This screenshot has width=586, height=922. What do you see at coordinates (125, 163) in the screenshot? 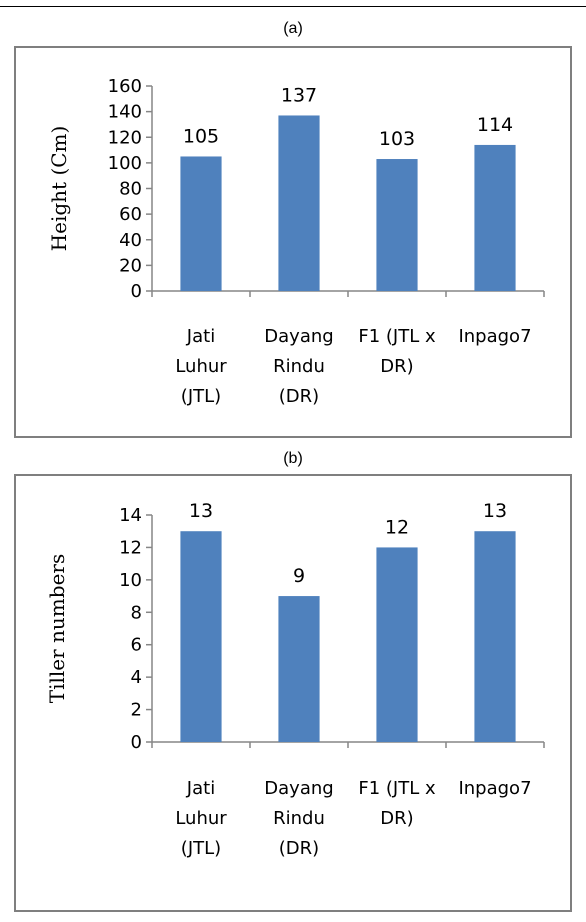
I see `y-tick-label: 100` at bounding box center [125, 163].